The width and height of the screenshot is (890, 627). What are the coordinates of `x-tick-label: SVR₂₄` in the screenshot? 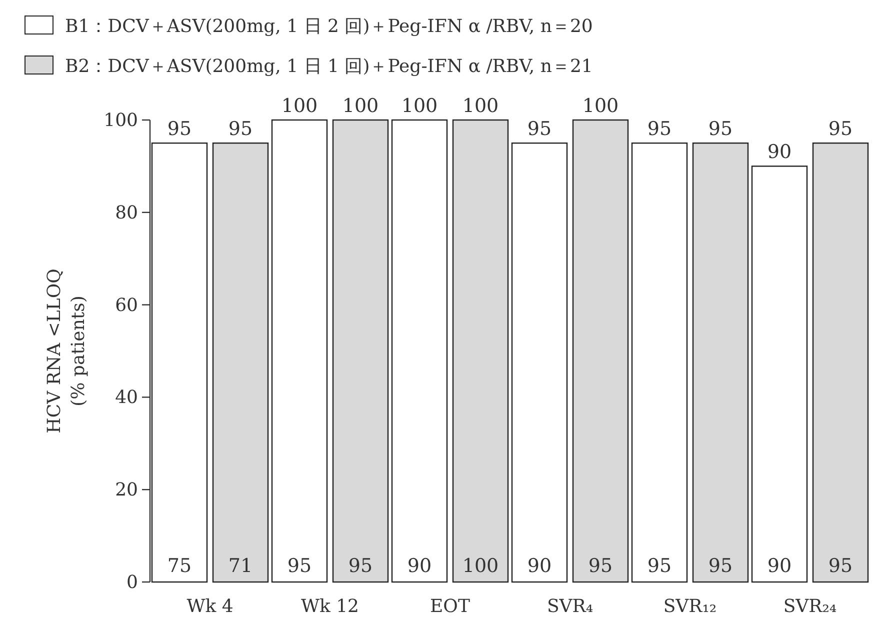 It's located at (810, 606).